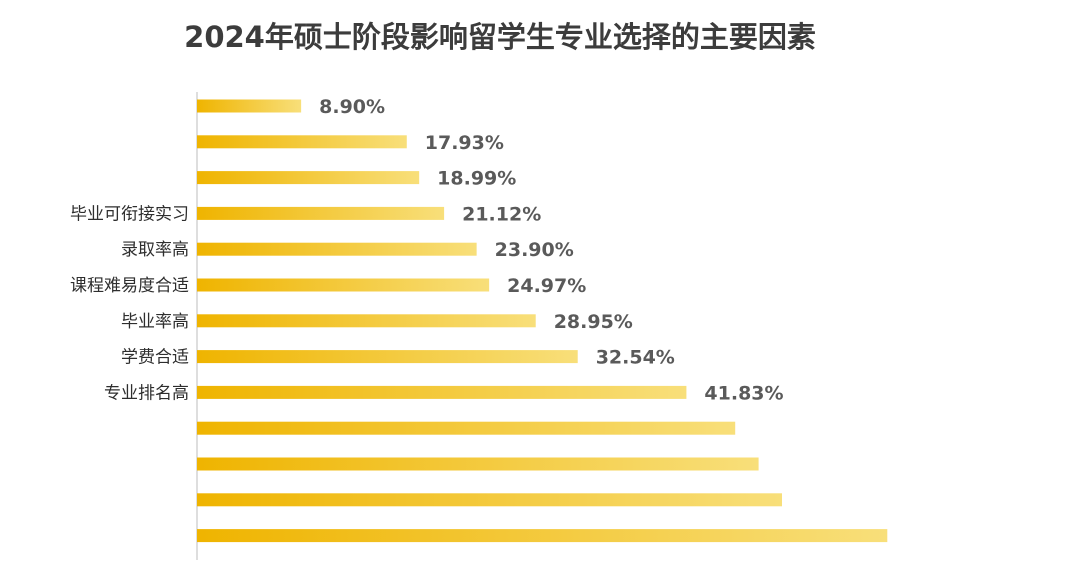 The width and height of the screenshot is (1080, 578). Describe the element at coordinates (546, 286) in the screenshot. I see `value-label-5: 24.97%` at that location.